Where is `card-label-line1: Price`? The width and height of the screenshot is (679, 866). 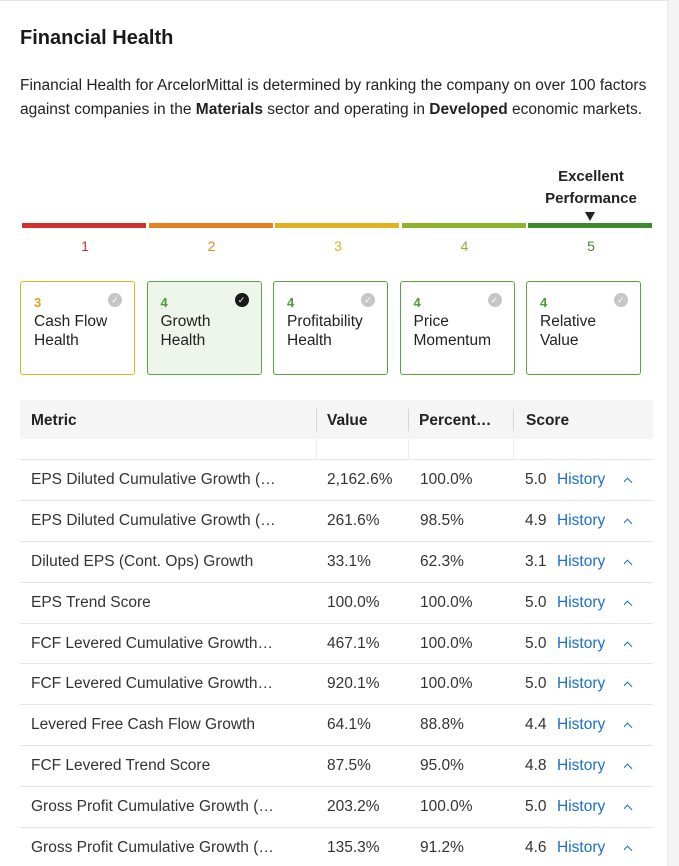 card-label-line1: Price is located at coordinates (431, 321).